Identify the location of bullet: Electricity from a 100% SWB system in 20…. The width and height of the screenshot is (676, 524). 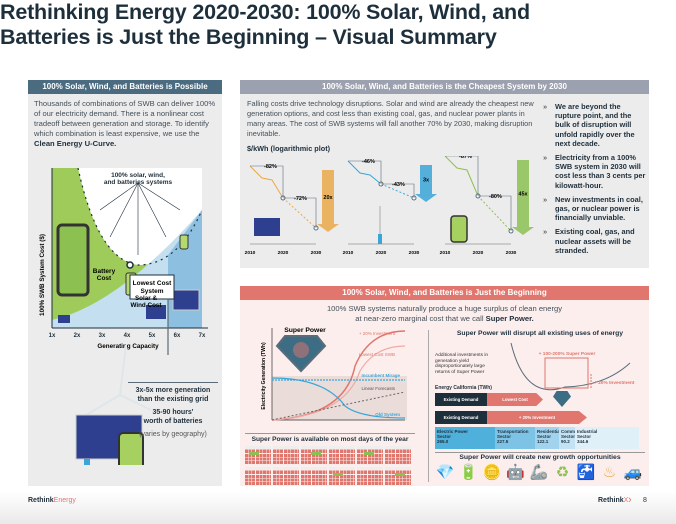
(595, 171).